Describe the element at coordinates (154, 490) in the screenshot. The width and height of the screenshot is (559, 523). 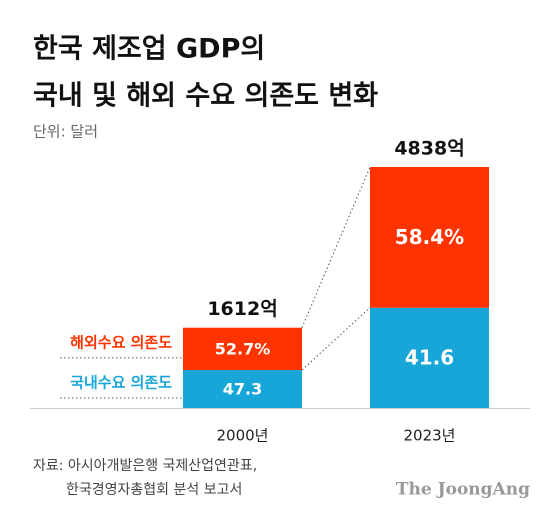
I see `source: 한국경영자총협회 분석 보고서` at that location.